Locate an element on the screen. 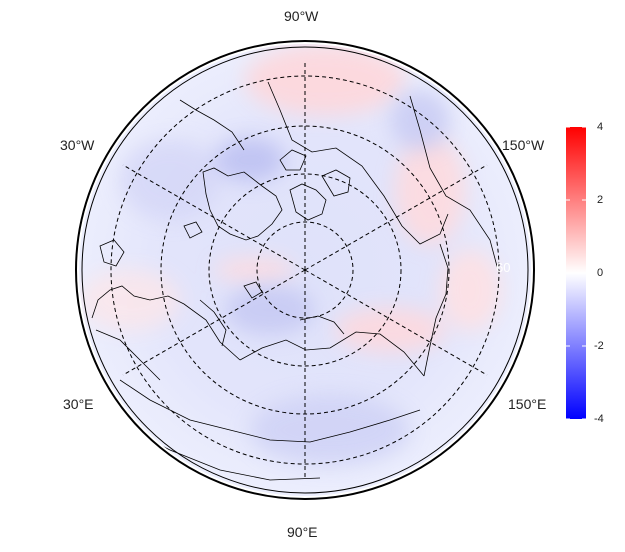 This screenshot has height=552, width=625. lon-label-upper-right: 150°W is located at coordinates (523, 145).